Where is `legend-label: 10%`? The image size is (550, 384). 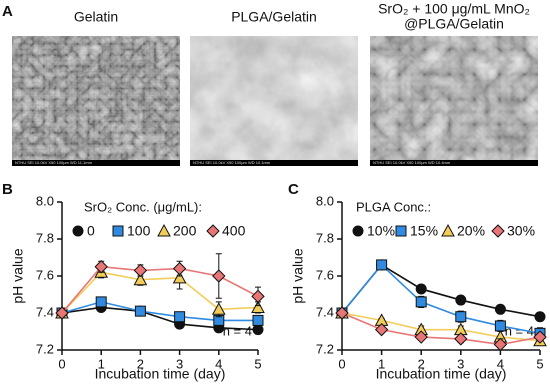 legend-label: 10% is located at coordinates (381, 231).